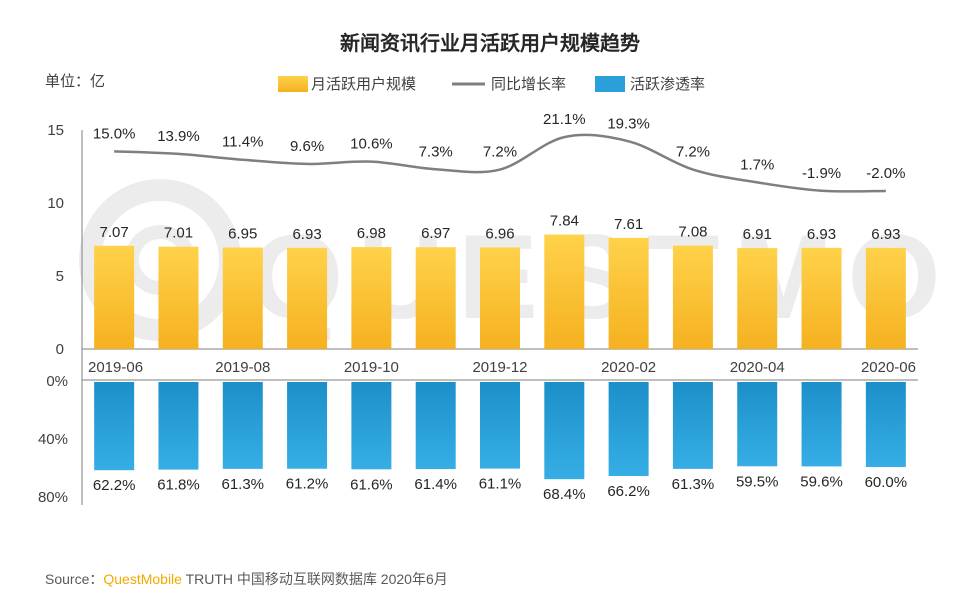  What do you see at coordinates (371, 367) in the screenshot?
I see `x-tick-label: 2019-10` at bounding box center [371, 367].